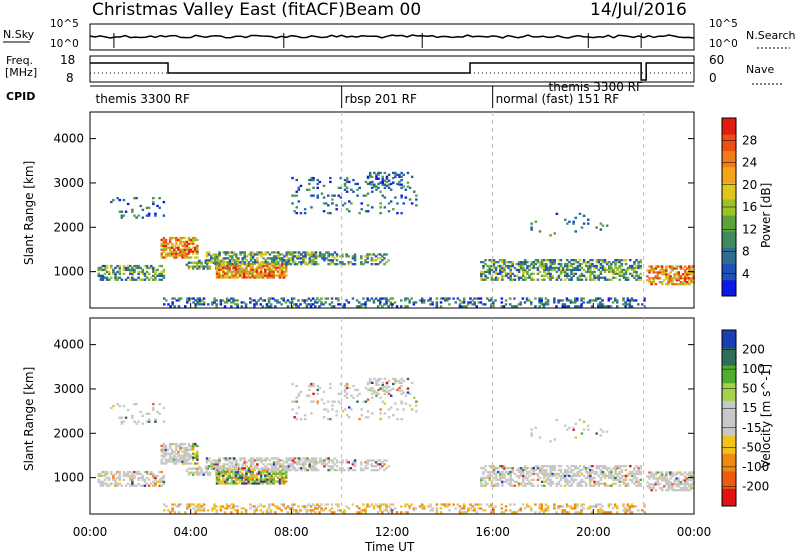 Image resolution: width=800 pixels, height=558 pixels. I want to click on y-tick-label: 1000, so click(68, 478).